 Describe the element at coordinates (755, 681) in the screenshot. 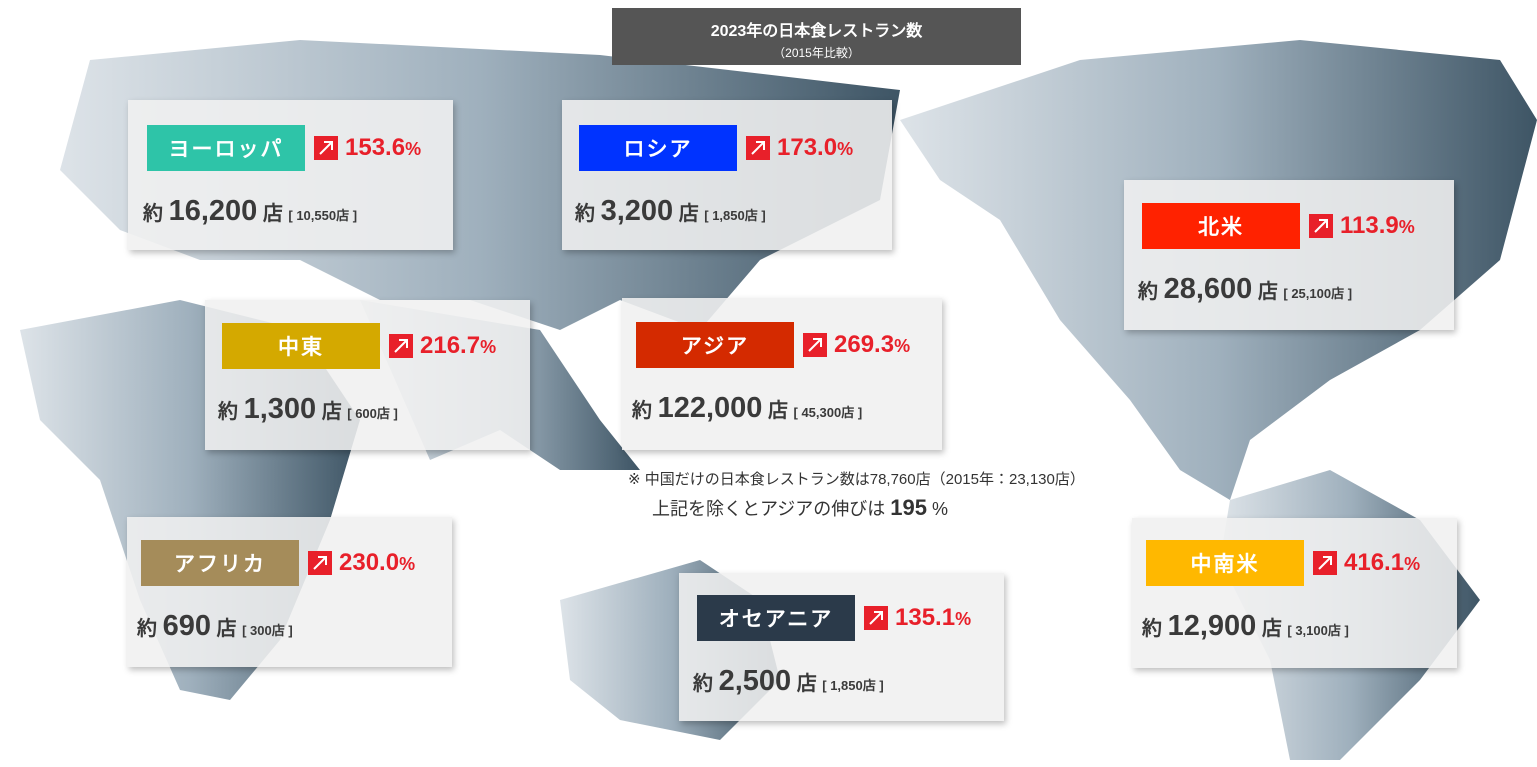

I see `count-value: 2,500` at that location.